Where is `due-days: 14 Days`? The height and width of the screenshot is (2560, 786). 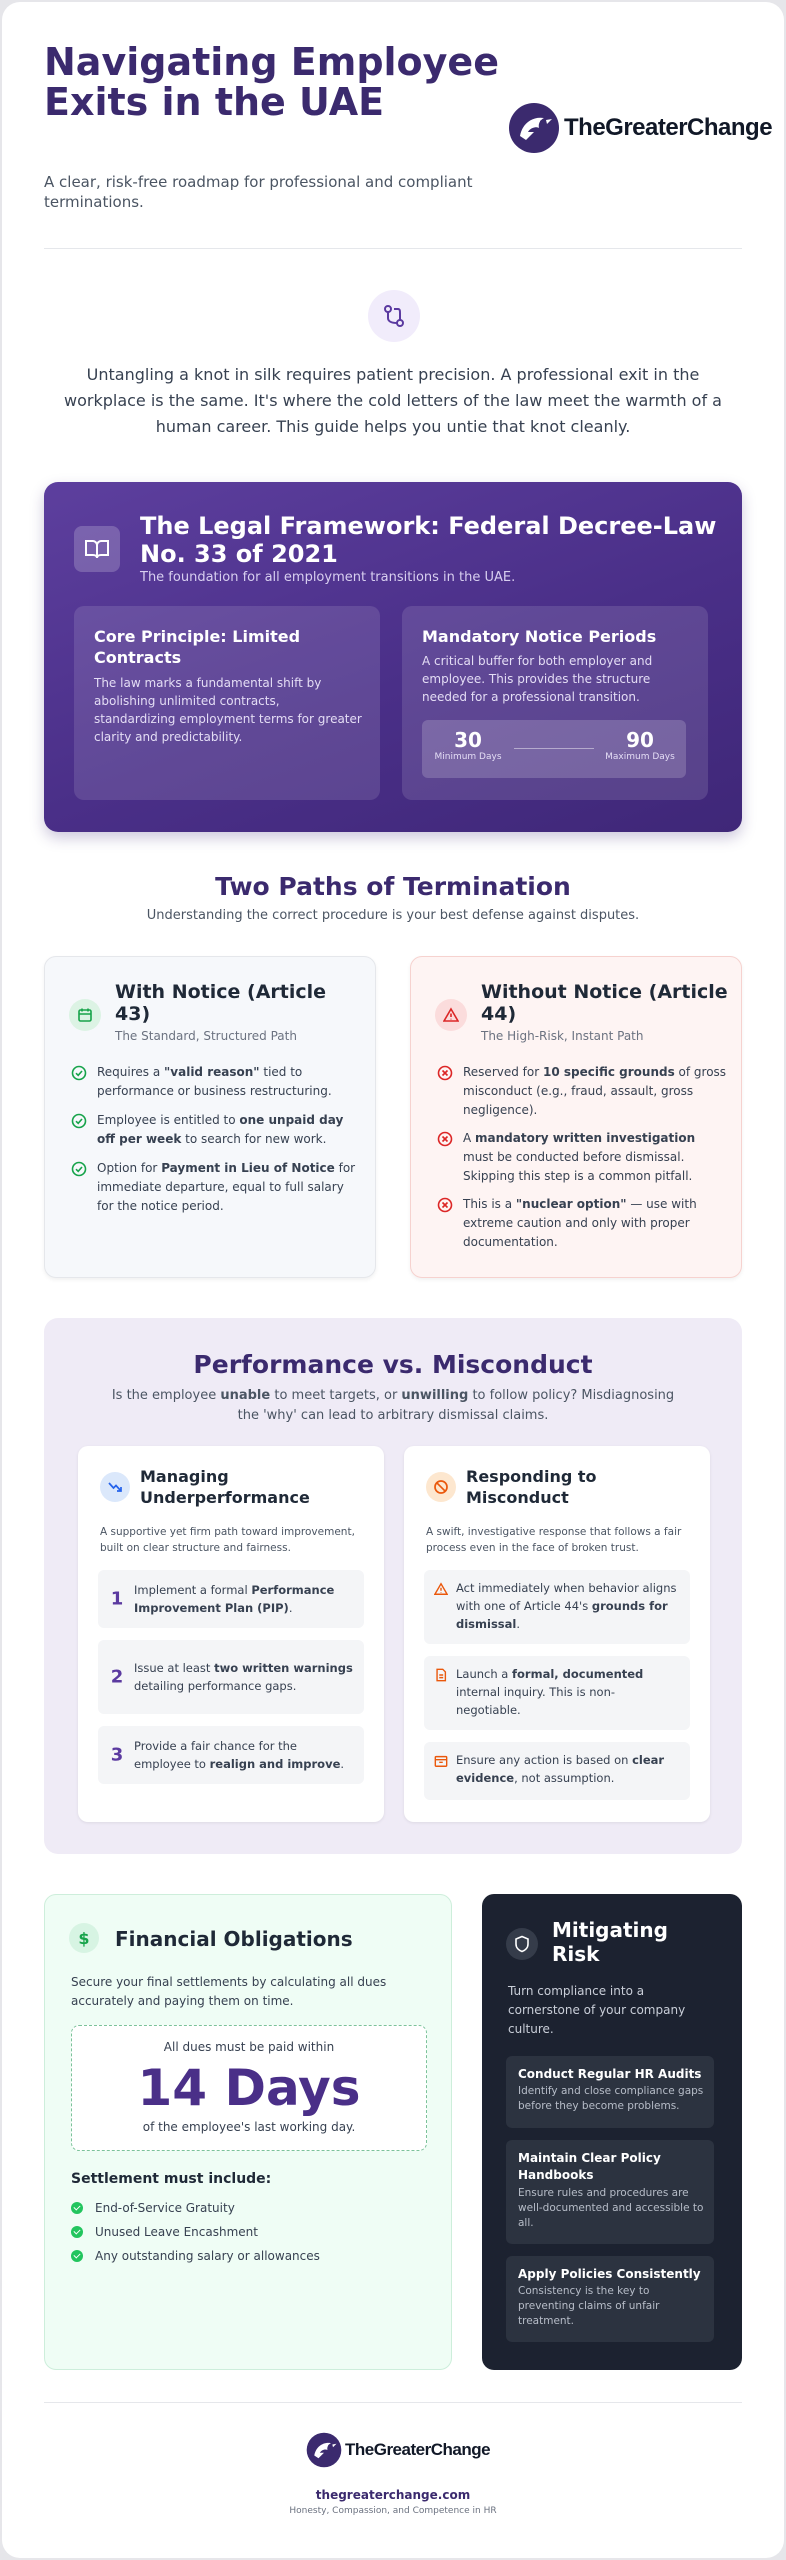
due-days: 14 Days is located at coordinates (249, 2088).